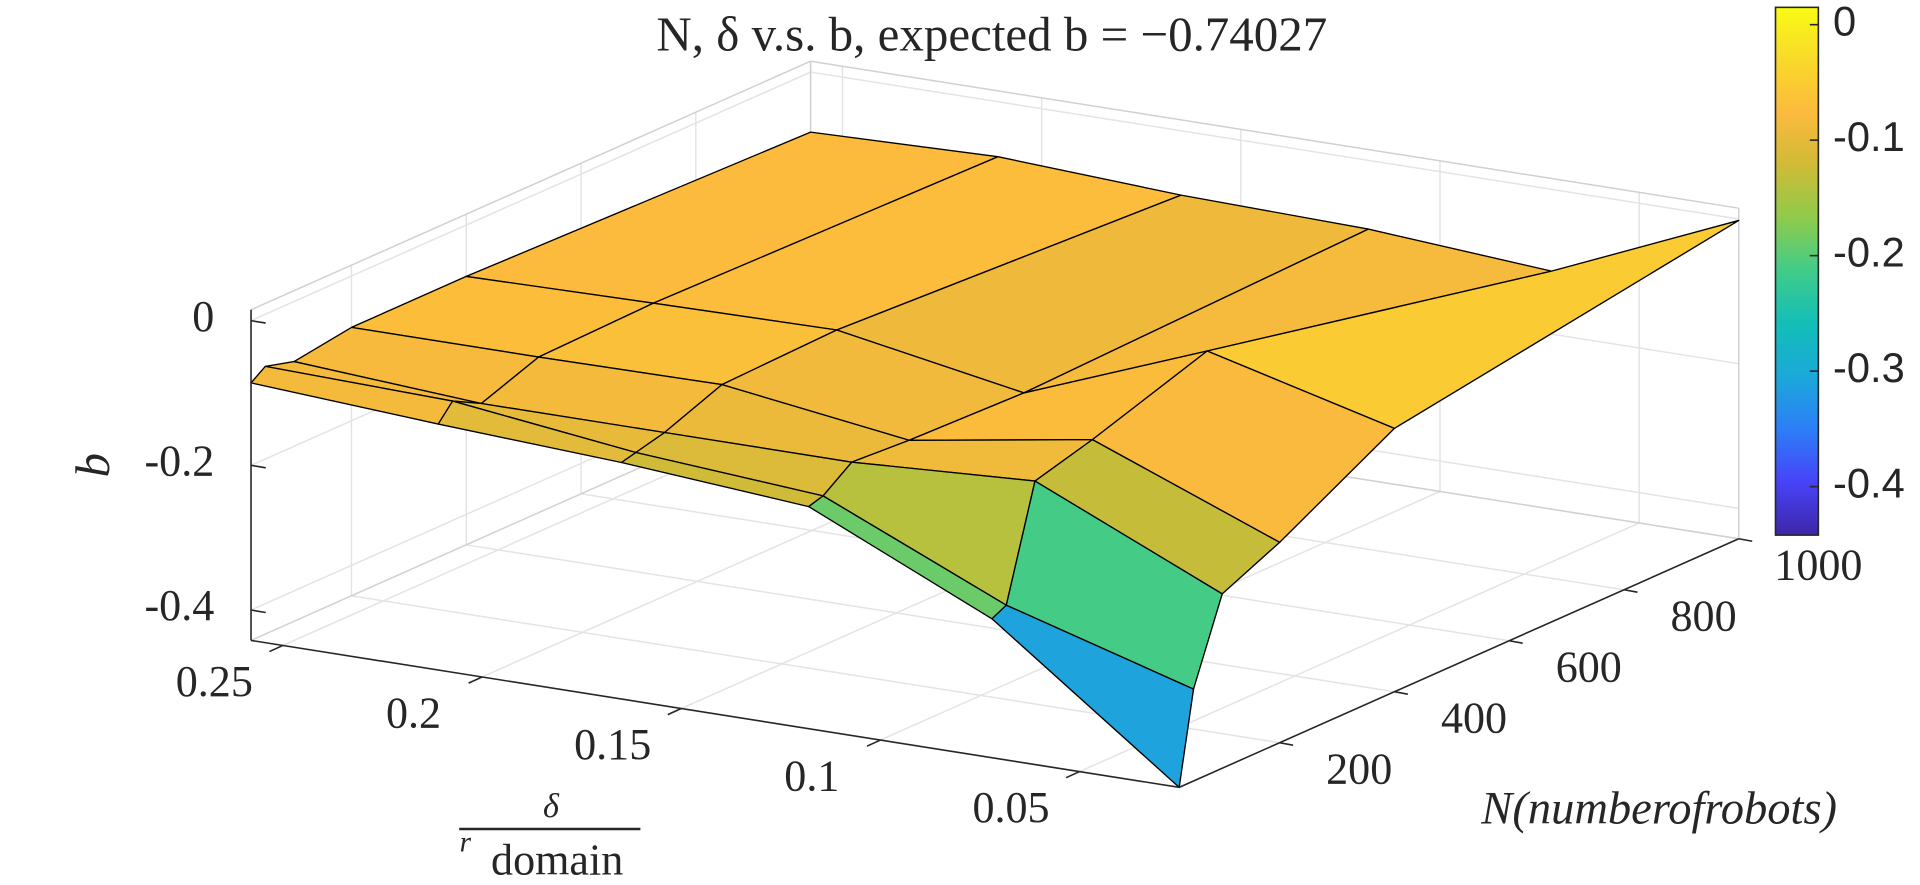  Describe the element at coordinates (1359, 768) in the screenshot. I see `y-tick-label: 200` at that location.